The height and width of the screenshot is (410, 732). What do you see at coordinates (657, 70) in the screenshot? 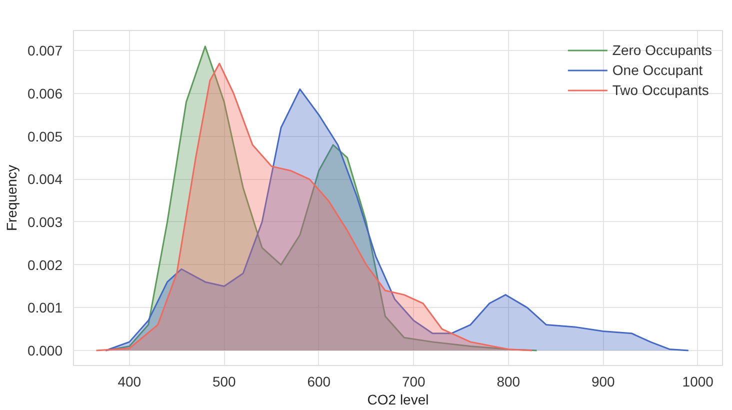
I see `legend-label: One Occupant` at bounding box center [657, 70].